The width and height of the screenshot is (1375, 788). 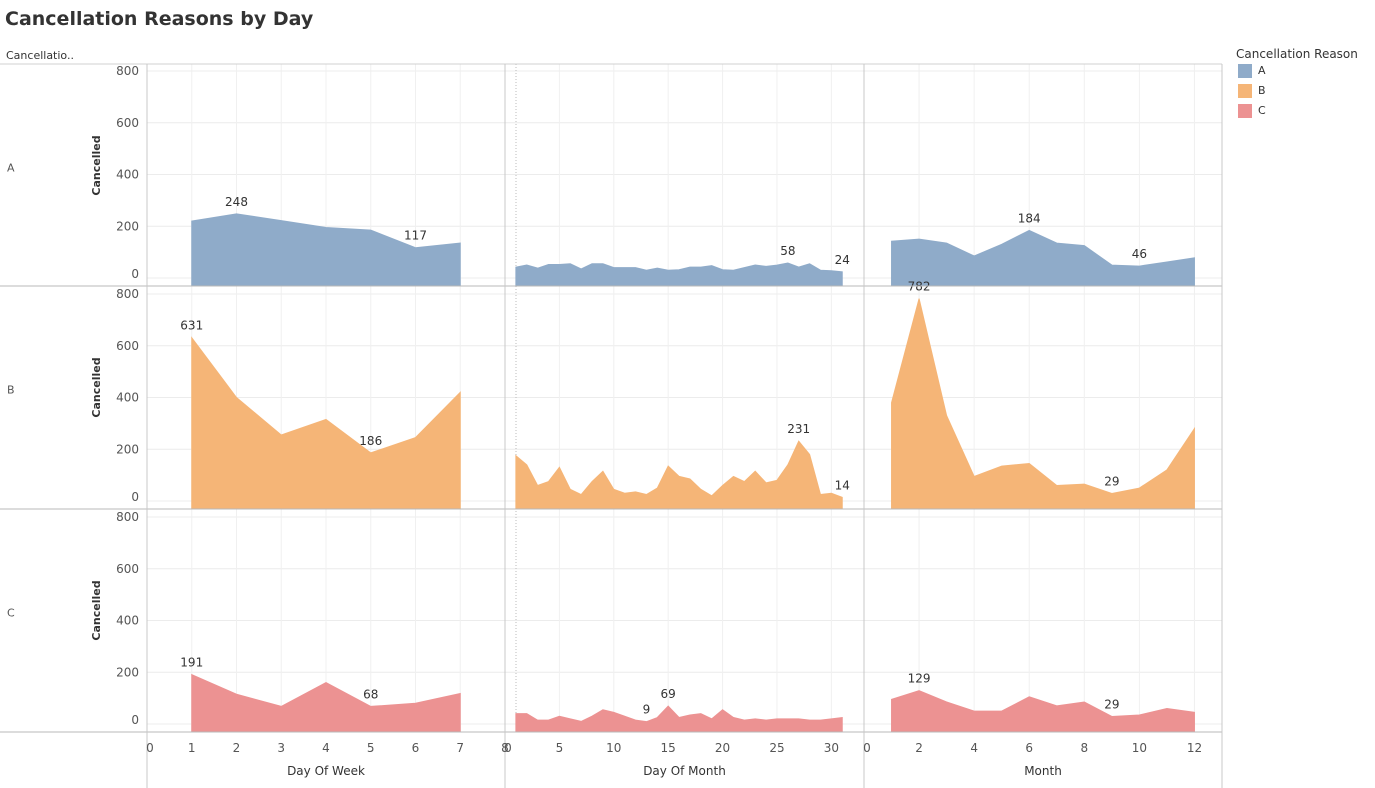 I want to click on x-tick-label: 1, so click(x=192, y=748).